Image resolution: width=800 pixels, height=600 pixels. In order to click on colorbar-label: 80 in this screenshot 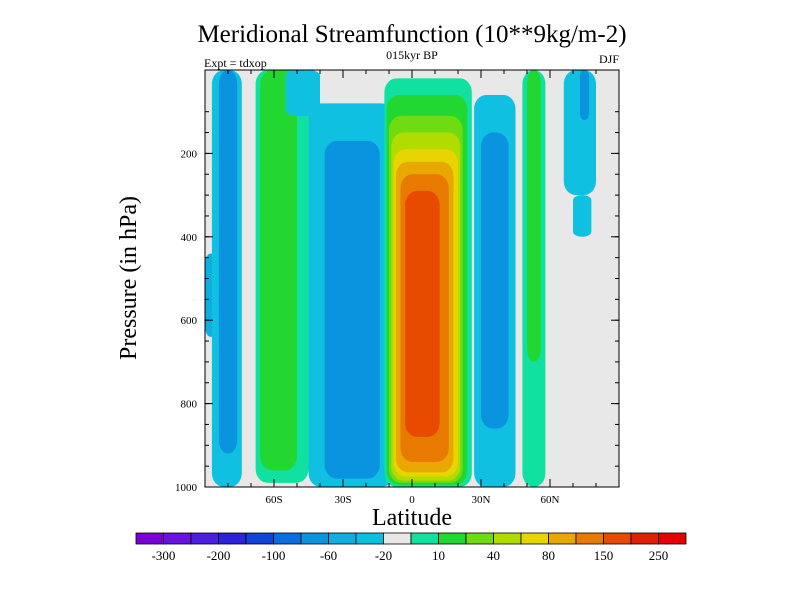, I will do `click(548, 555)`.